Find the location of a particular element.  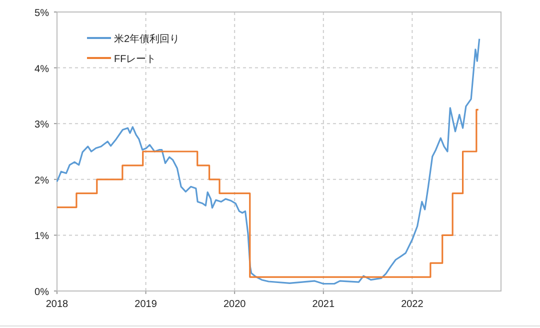

y-tick-label: 1% is located at coordinates (42, 236).